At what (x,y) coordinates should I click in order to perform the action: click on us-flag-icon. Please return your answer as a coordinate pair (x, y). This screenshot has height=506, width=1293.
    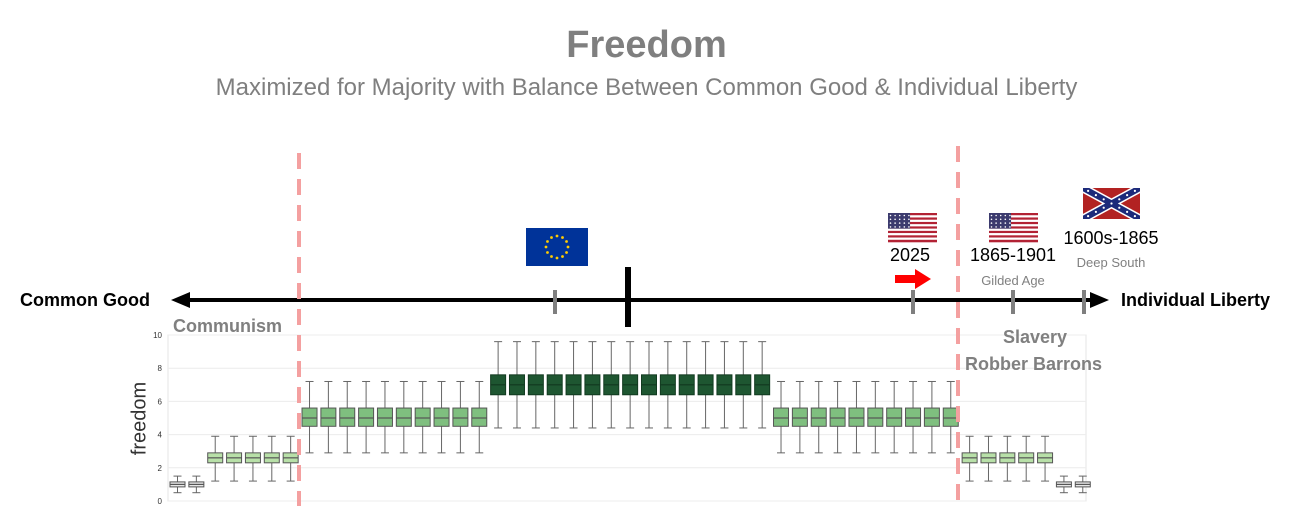
    Looking at the image, I should click on (1013, 228).